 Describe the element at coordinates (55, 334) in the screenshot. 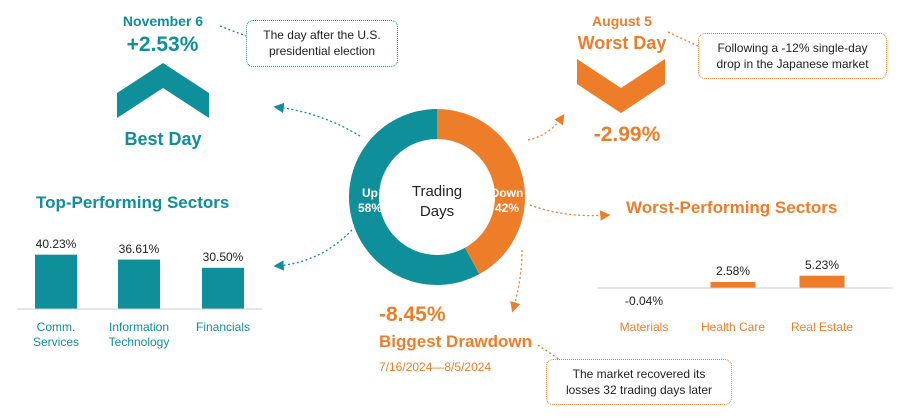

I see `bar-category-label: Comm. Services` at that location.